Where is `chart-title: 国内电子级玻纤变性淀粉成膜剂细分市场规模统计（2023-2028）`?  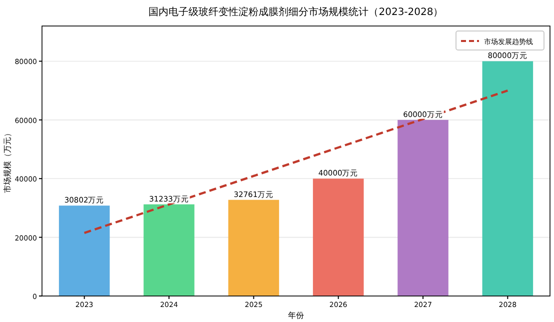 chart-title: 国内电子级玻纤变性淀粉成膜剂细分市场规模统计（2023-2028） is located at coordinates (296, 12).